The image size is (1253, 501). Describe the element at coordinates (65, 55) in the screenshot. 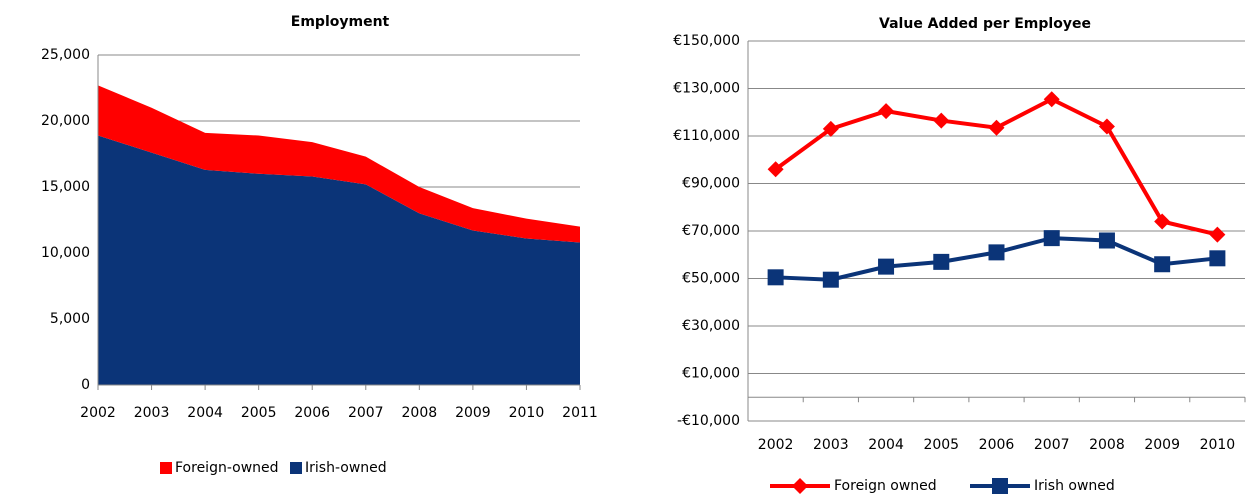

I see `y-tick-label: 25,000` at that location.